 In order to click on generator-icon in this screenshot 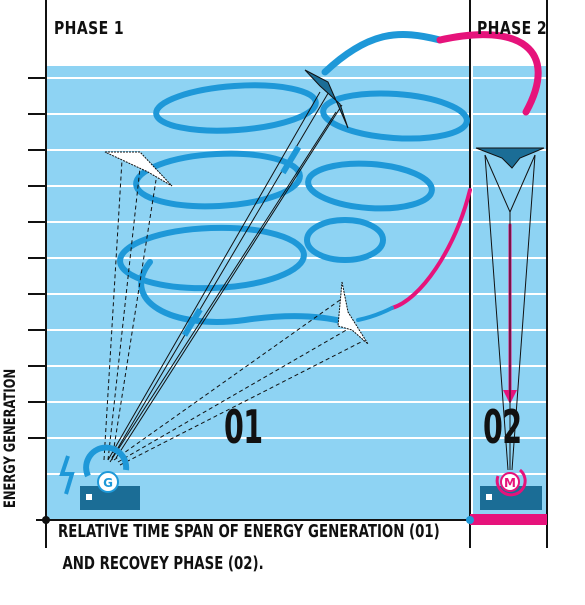, I will do `click(108, 482)`.